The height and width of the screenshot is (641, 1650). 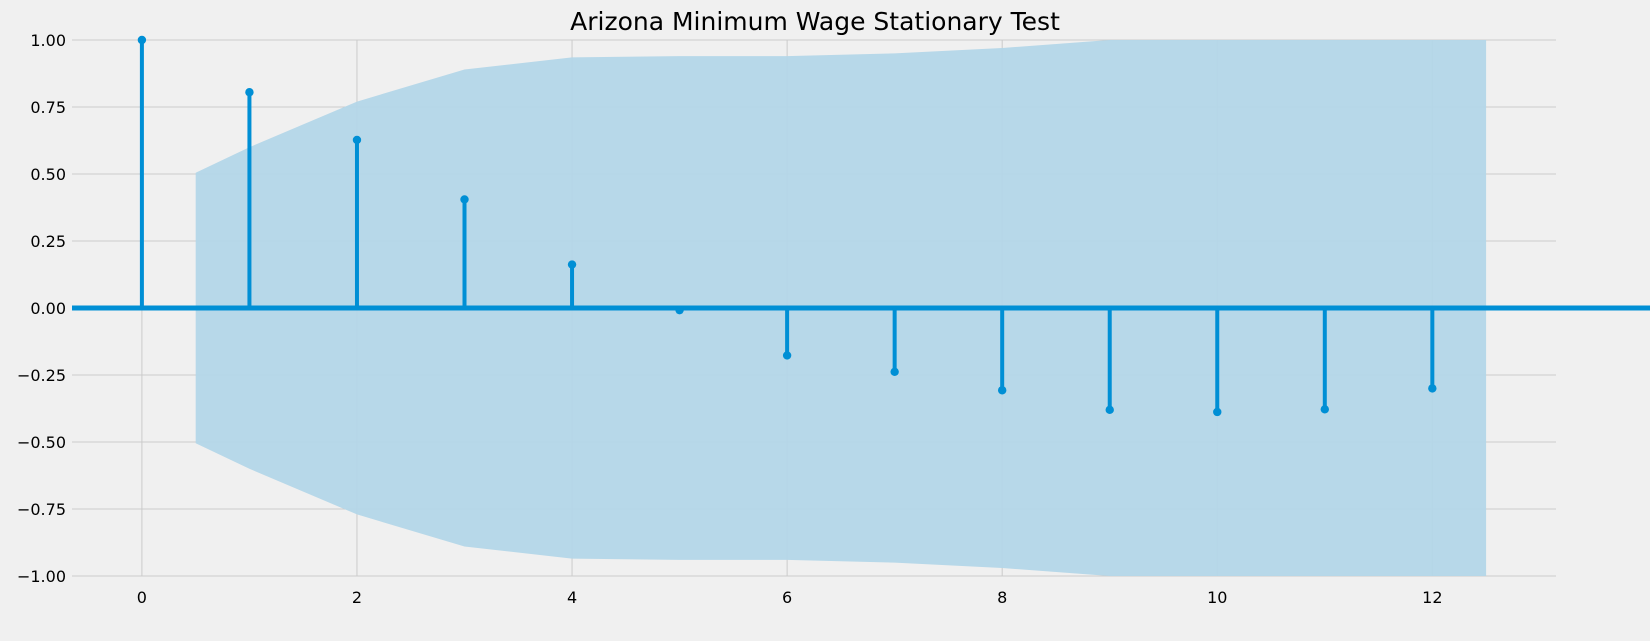 I want to click on y-tick-label-7: 0.75, so click(x=48, y=107).